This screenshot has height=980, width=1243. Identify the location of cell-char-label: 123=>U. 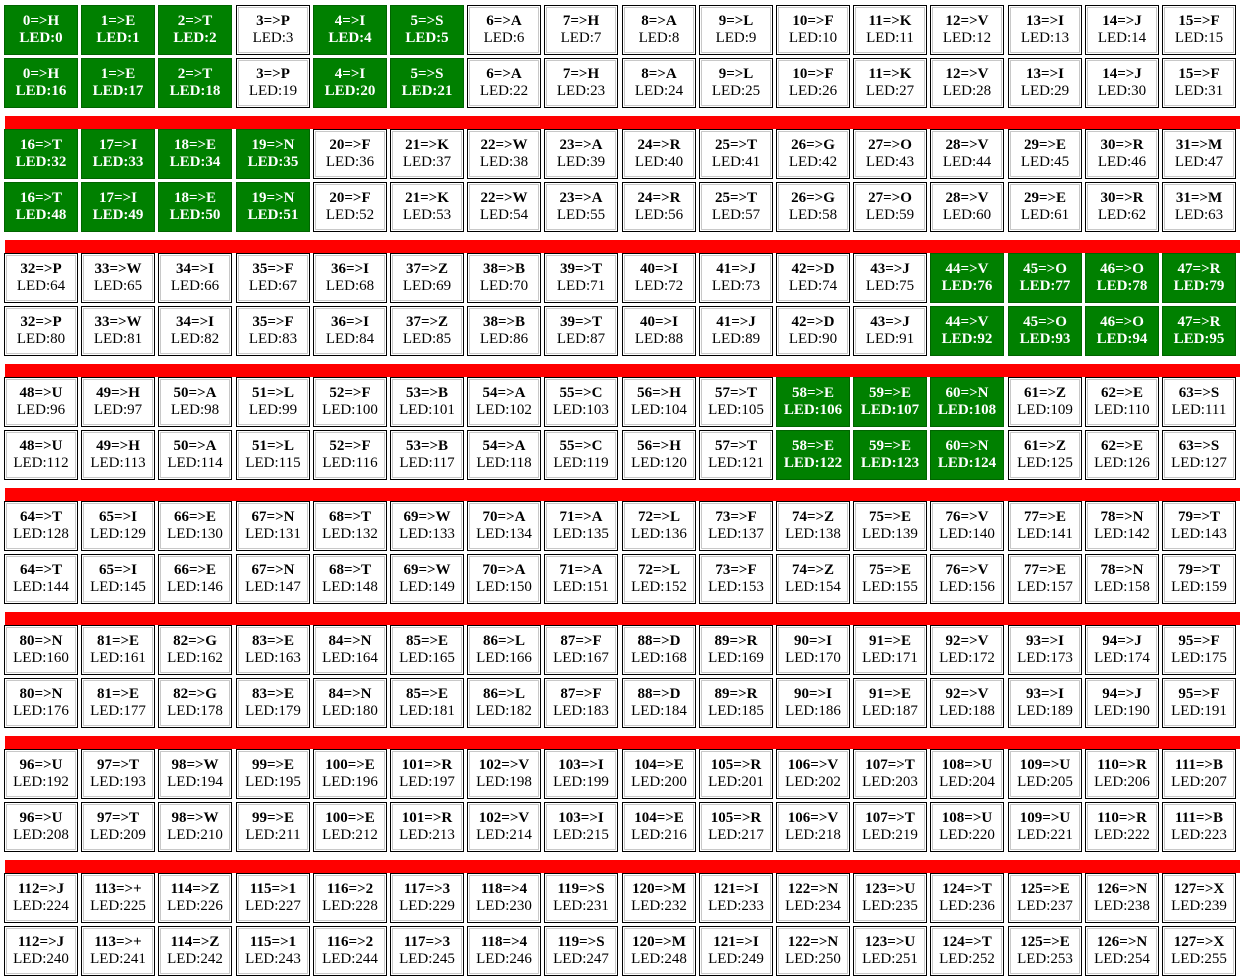
(890, 889).